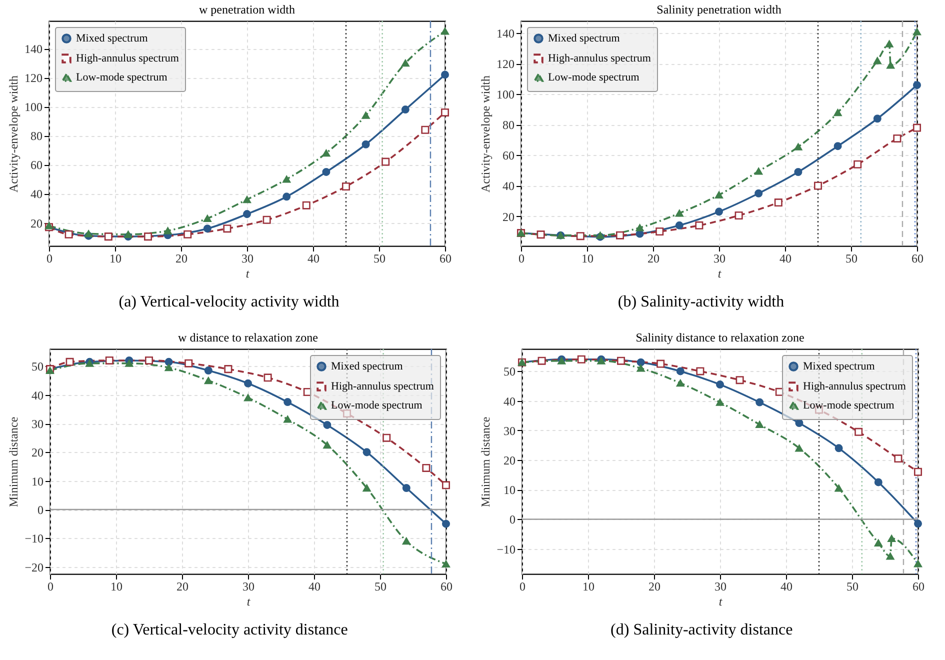 The height and width of the screenshot is (660, 945). What do you see at coordinates (247, 9) in the screenshot?
I see `chart-title: w penetration width` at bounding box center [247, 9].